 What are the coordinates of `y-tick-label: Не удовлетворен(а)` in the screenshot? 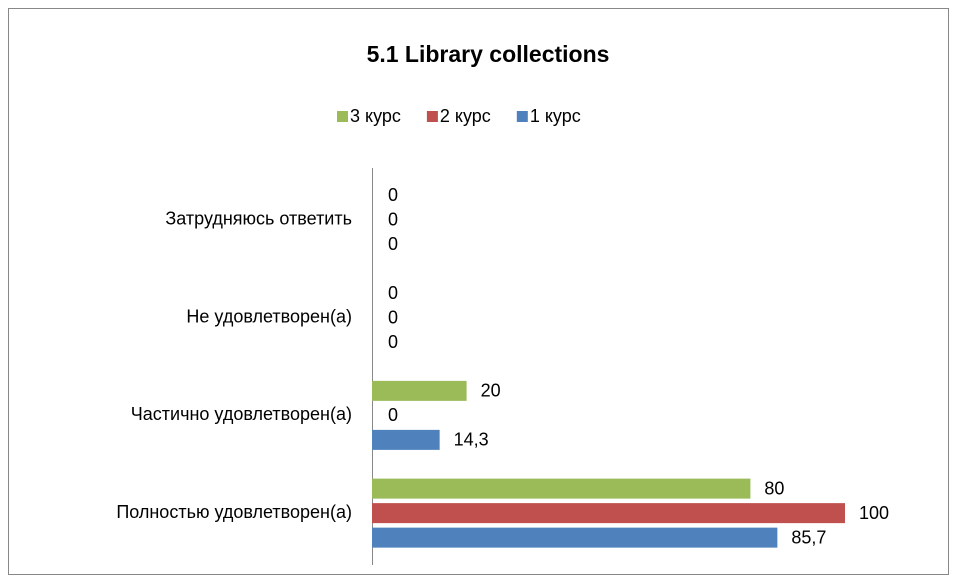 It's located at (269, 316).